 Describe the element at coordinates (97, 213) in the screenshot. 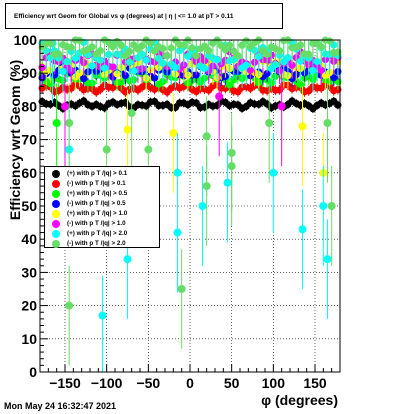

I see `legend-label: (+) with p T /|q| > 1.0` at that location.